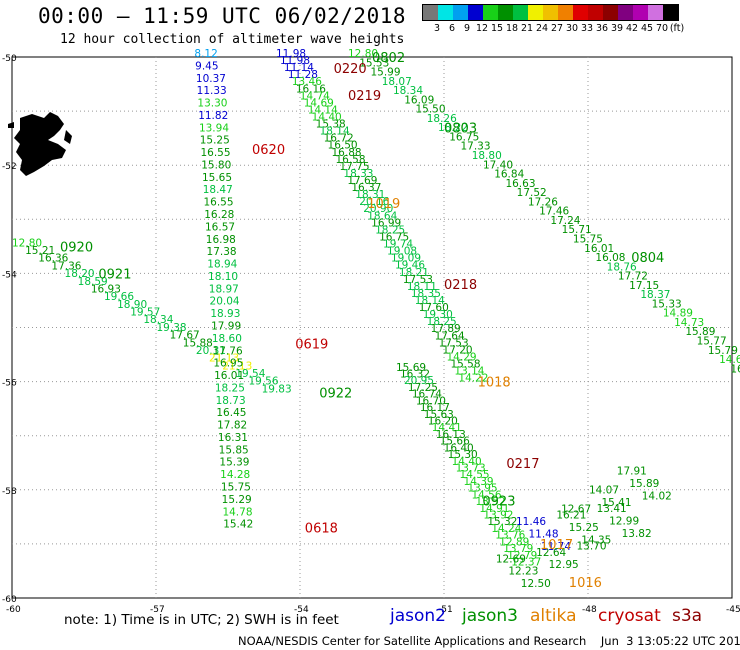 The width and height of the screenshot is (740, 650). Describe the element at coordinates (231, 413) in the screenshot. I see `wave-value: 16.45` at that location.